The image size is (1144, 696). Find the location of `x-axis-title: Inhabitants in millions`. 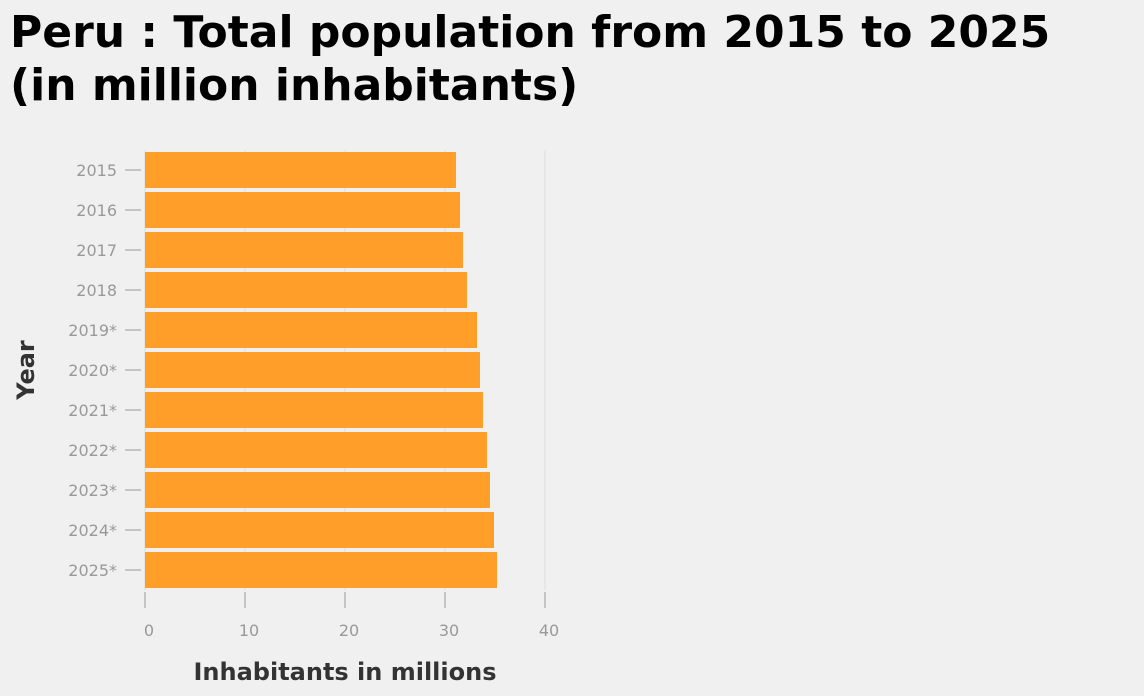

x-axis-title: Inhabitants in millions is located at coordinates (344, 672).